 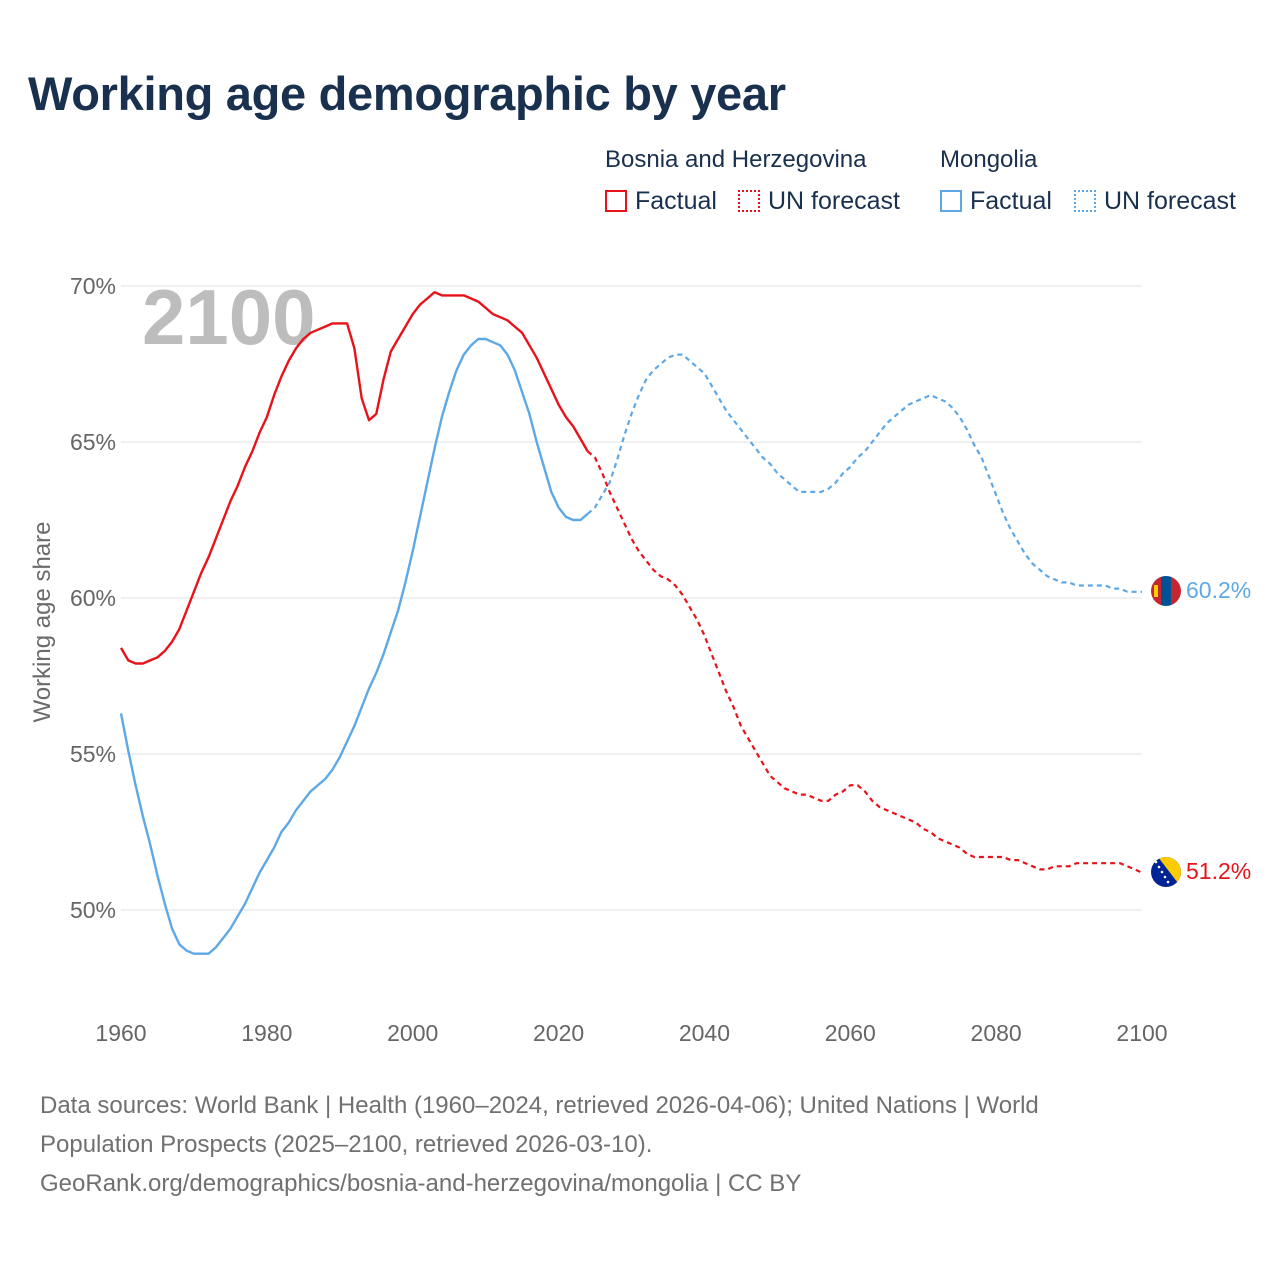 What do you see at coordinates (1218, 590) in the screenshot?
I see `end-label-mongolia: 60.2%` at bounding box center [1218, 590].